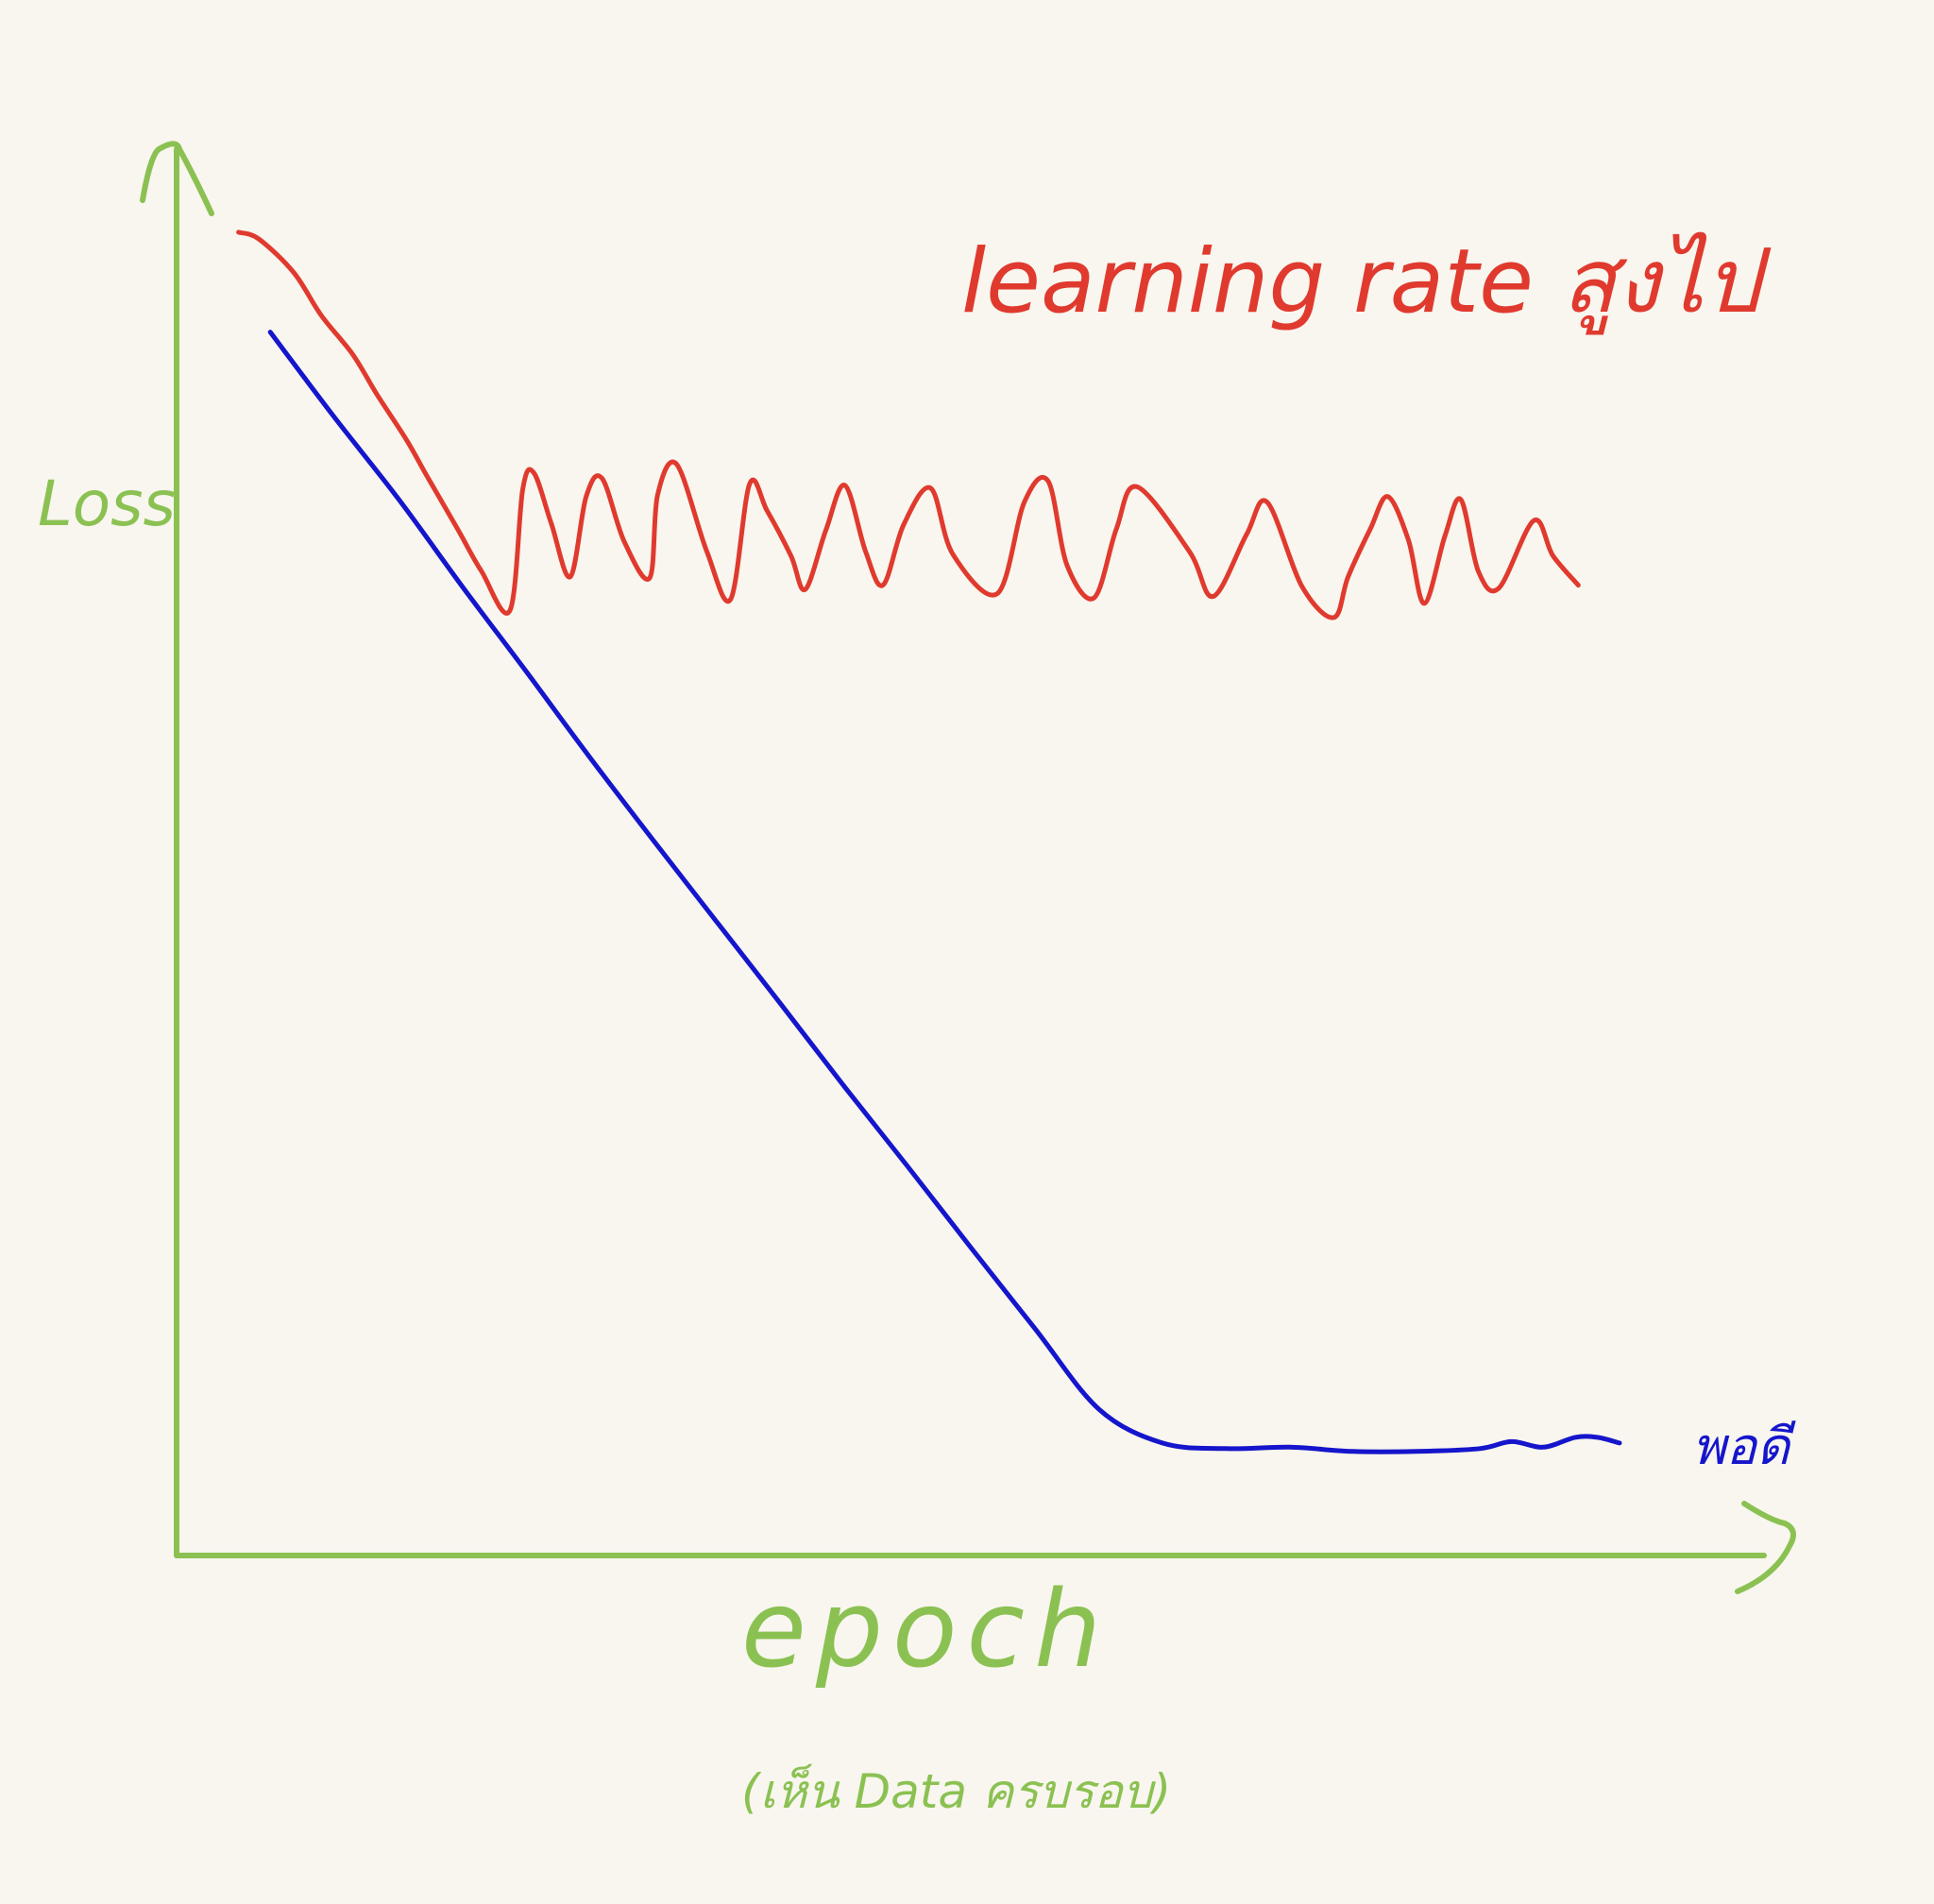 Image resolution: width=1934 pixels, height=1904 pixels. Describe the element at coordinates (1366, 282) in the screenshot. I see `series-label-high-lr: learning rate สูงไป` at that location.